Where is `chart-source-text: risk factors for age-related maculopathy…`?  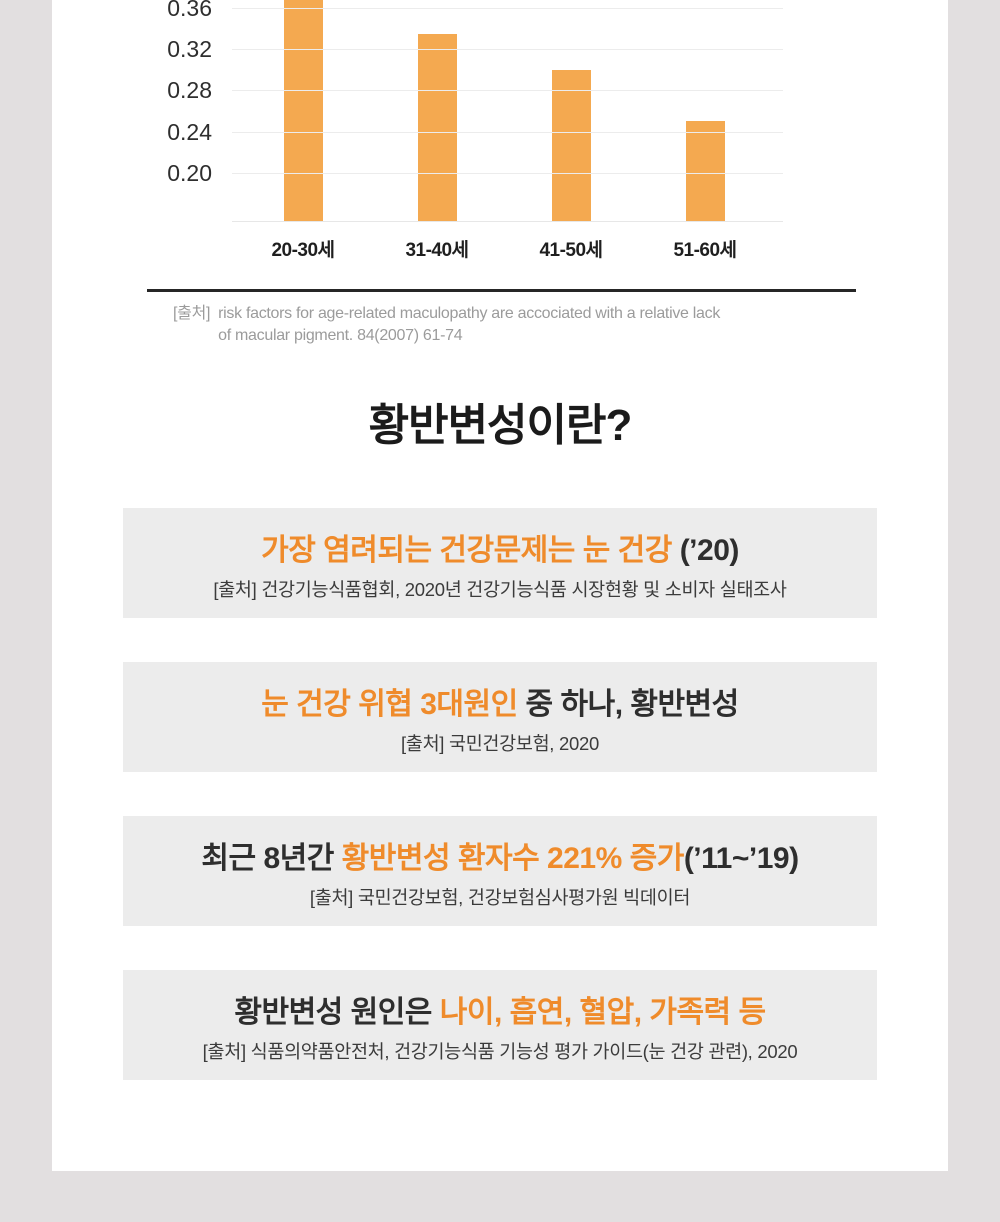 chart-source-text: risk factors for age-related maculopathy… is located at coordinates (469, 325).